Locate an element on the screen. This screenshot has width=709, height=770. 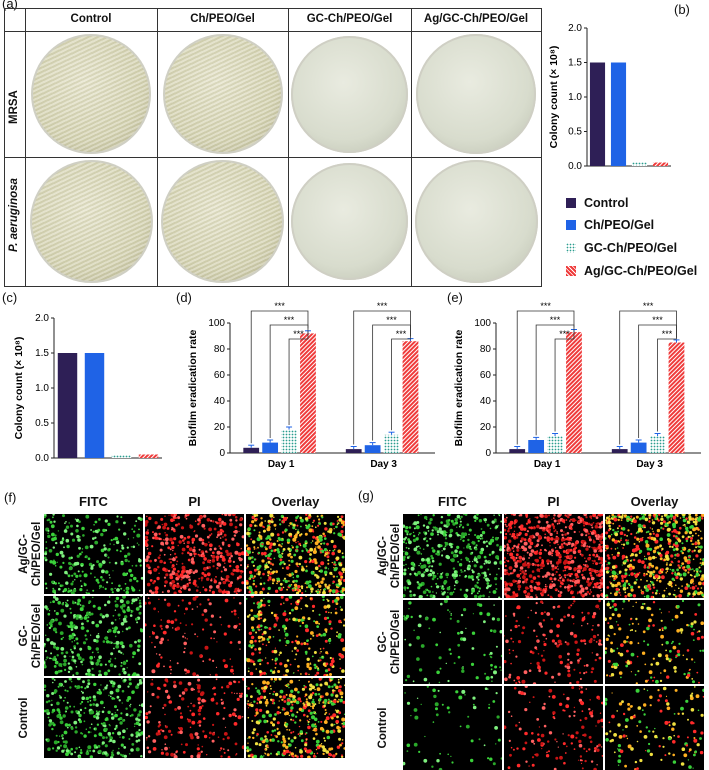
y-tick-label: 1.0 is located at coordinates (42, 388).